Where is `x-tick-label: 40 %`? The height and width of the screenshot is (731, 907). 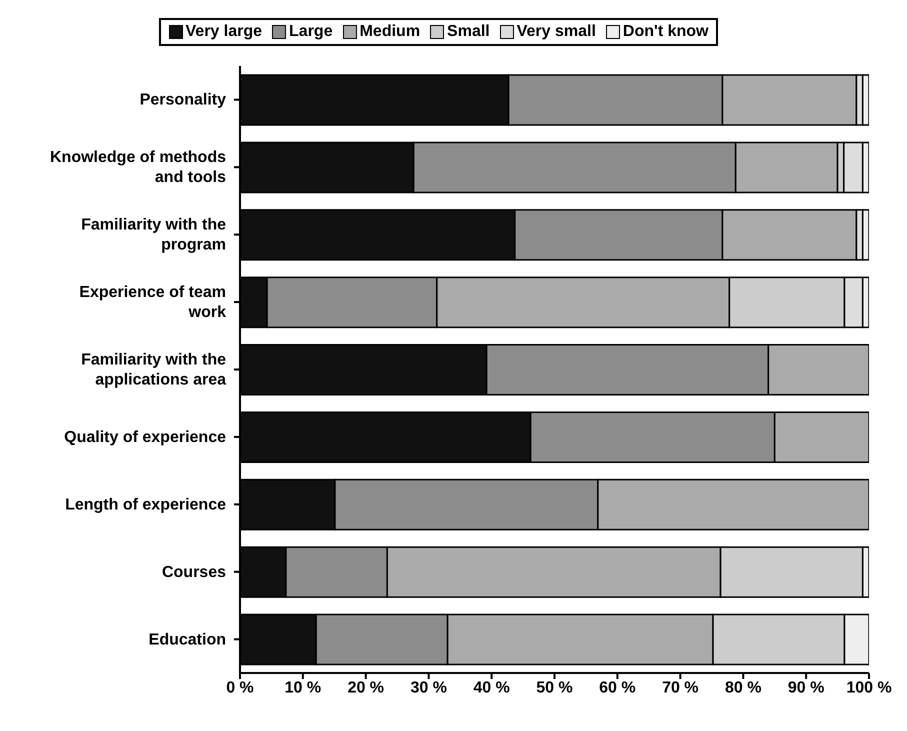 x-tick-label: 40 % is located at coordinates (491, 687).